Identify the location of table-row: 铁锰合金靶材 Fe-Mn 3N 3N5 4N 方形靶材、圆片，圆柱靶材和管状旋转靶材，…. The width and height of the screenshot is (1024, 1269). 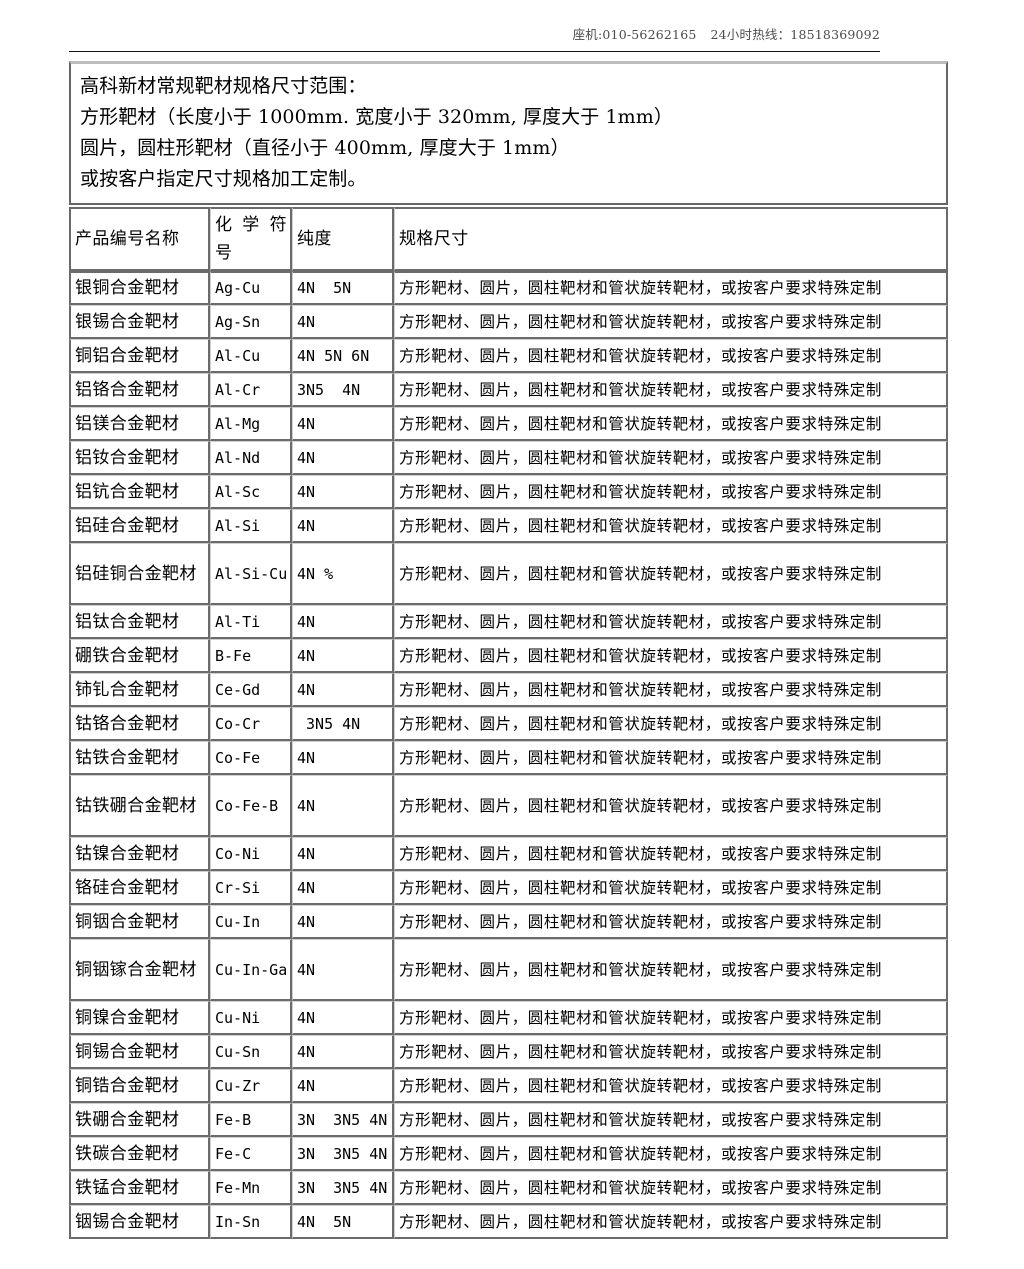
(508, 1188).